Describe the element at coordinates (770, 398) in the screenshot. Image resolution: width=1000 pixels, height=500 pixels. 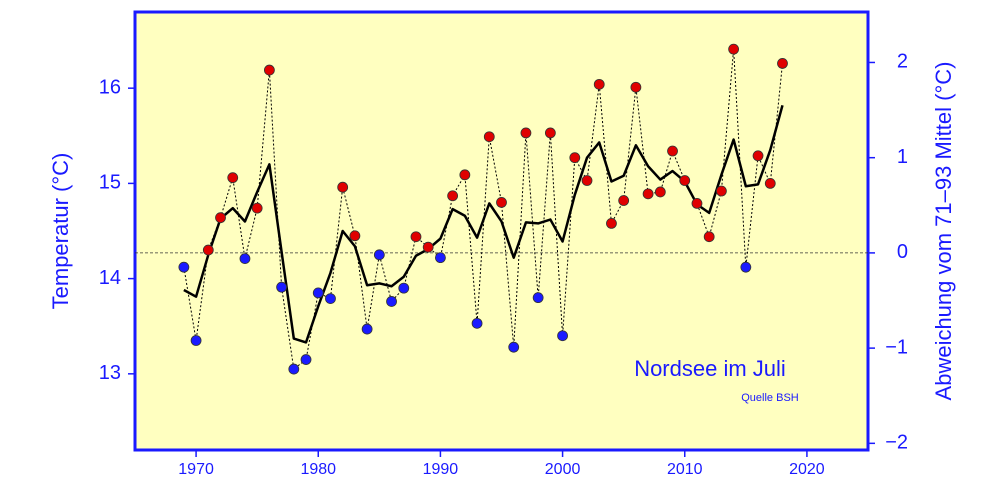
I see `chart-source: Quelle BSH` at that location.